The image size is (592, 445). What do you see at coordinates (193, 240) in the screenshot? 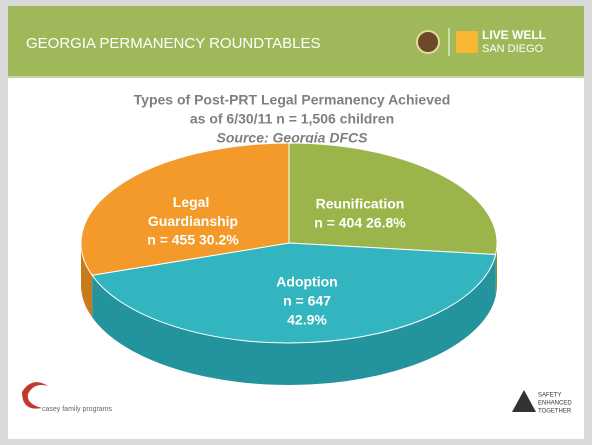
I see `slice-value-label: n = 455 30.2%` at bounding box center [193, 240].